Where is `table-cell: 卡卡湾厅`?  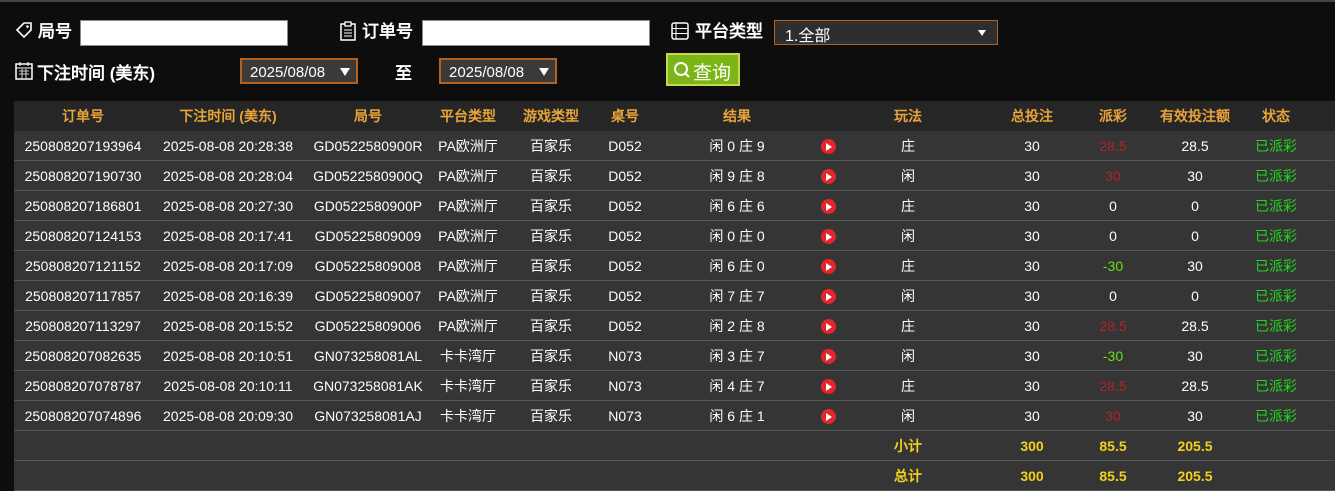
table-cell: 卡卡湾厅 is located at coordinates (468, 416).